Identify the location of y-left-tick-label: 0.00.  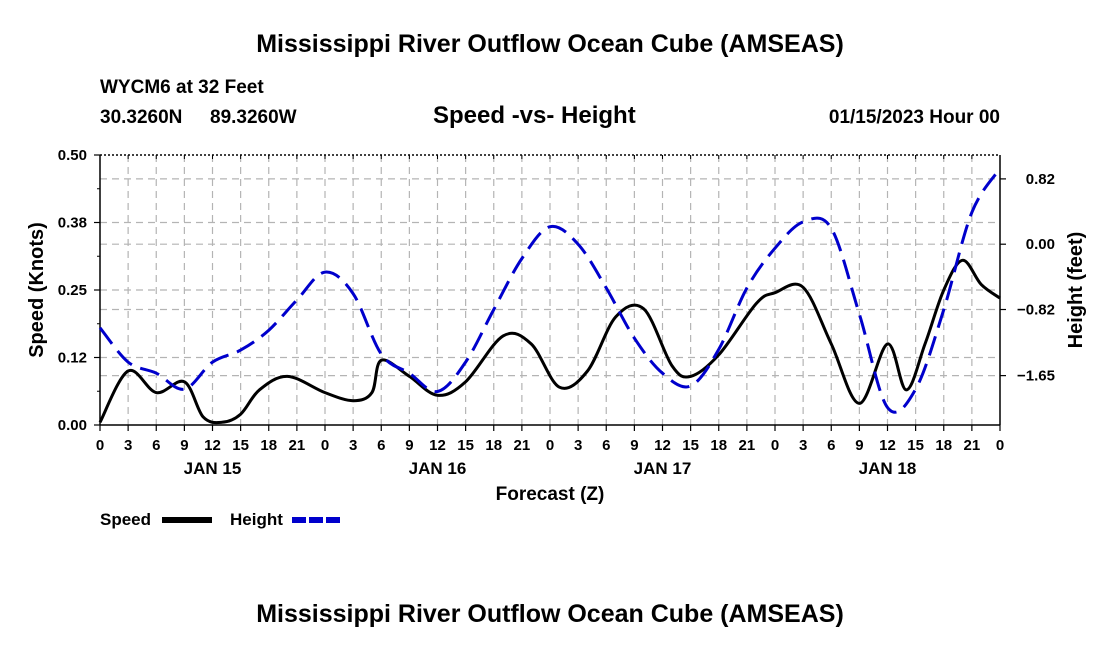
(72, 425).